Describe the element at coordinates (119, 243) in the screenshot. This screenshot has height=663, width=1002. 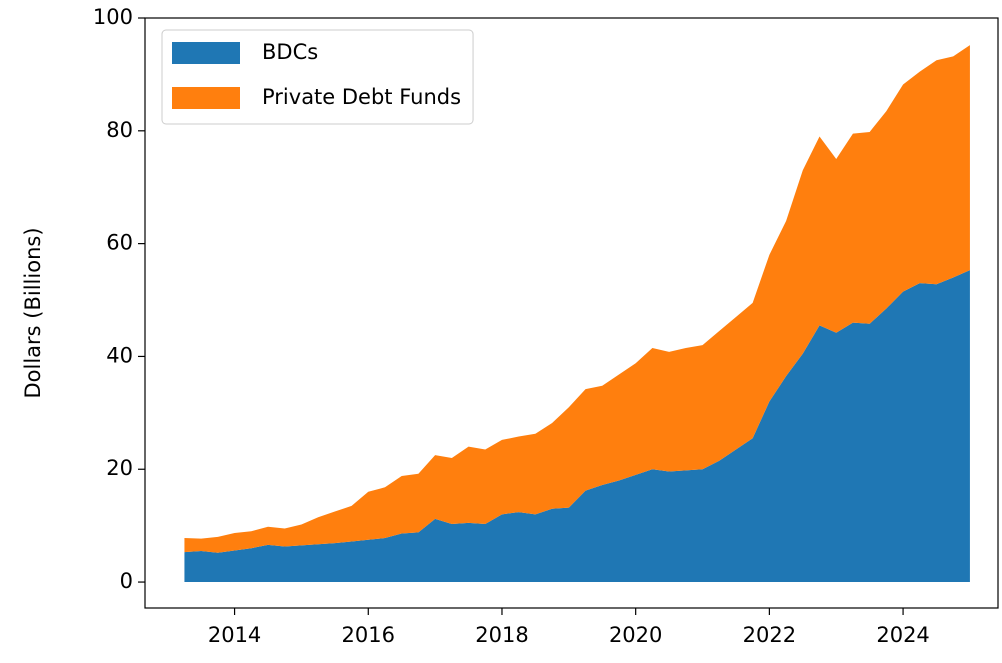
I see `y-tick-label: 60` at that location.